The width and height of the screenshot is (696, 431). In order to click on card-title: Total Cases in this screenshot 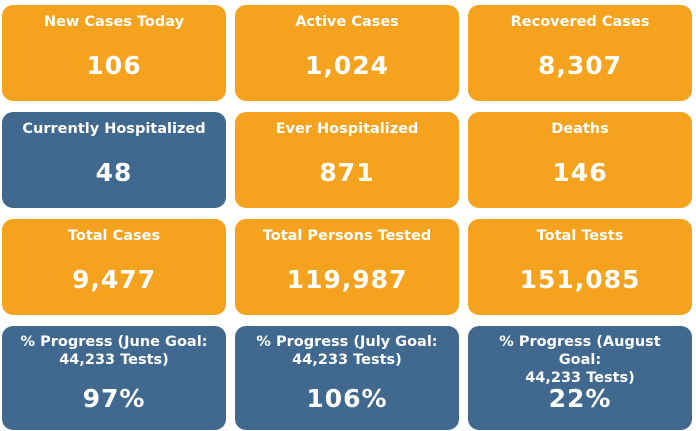, I will do `click(114, 236)`.